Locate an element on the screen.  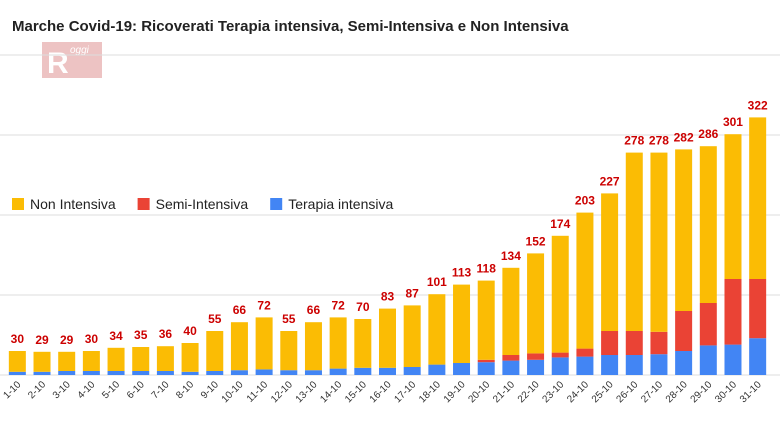
x-tick-label: 19-10 is located at coordinates (455, 392).